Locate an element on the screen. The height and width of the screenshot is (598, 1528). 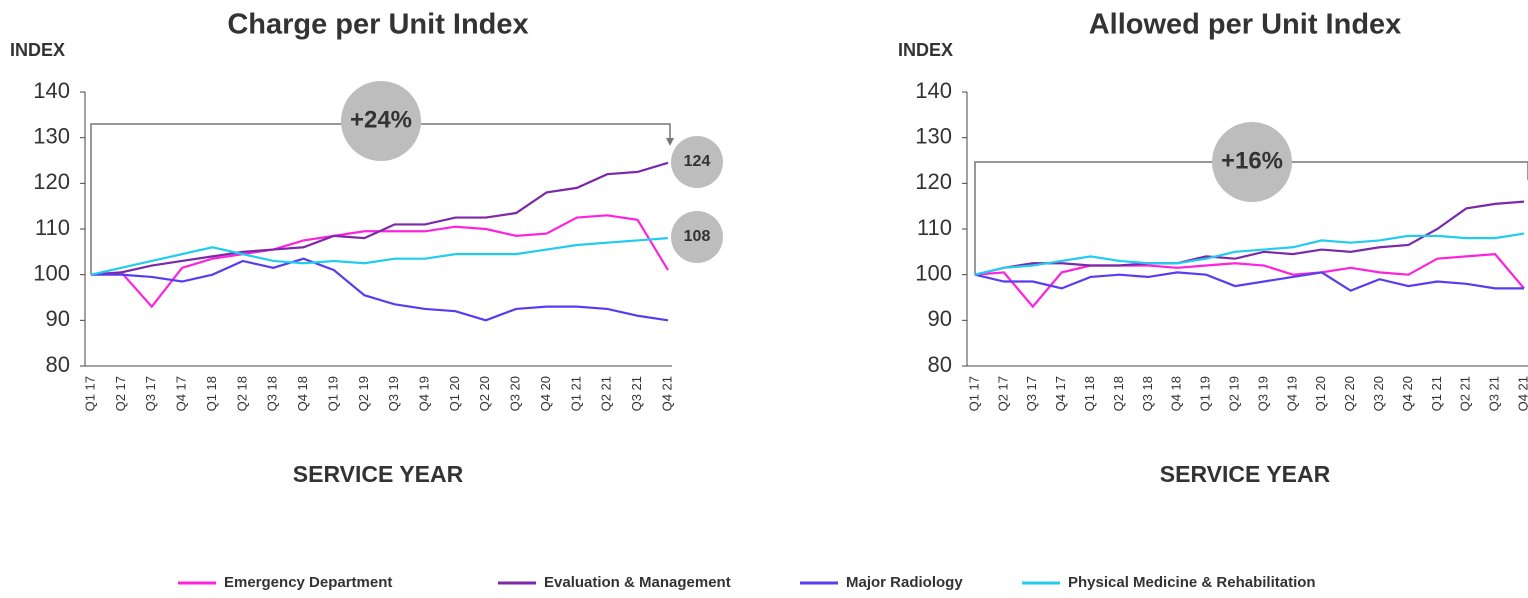
bracket-arrow is located at coordinates (670, 142).